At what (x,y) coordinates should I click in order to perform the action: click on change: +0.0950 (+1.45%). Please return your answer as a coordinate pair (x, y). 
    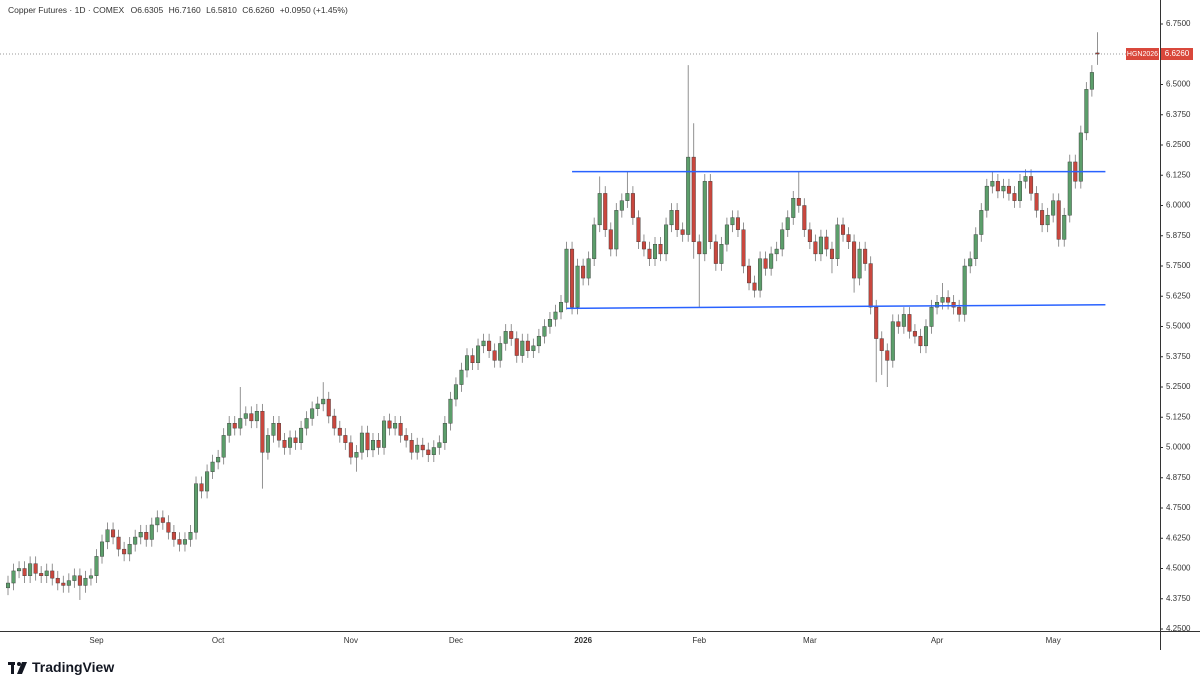
    Looking at the image, I should click on (314, 10).